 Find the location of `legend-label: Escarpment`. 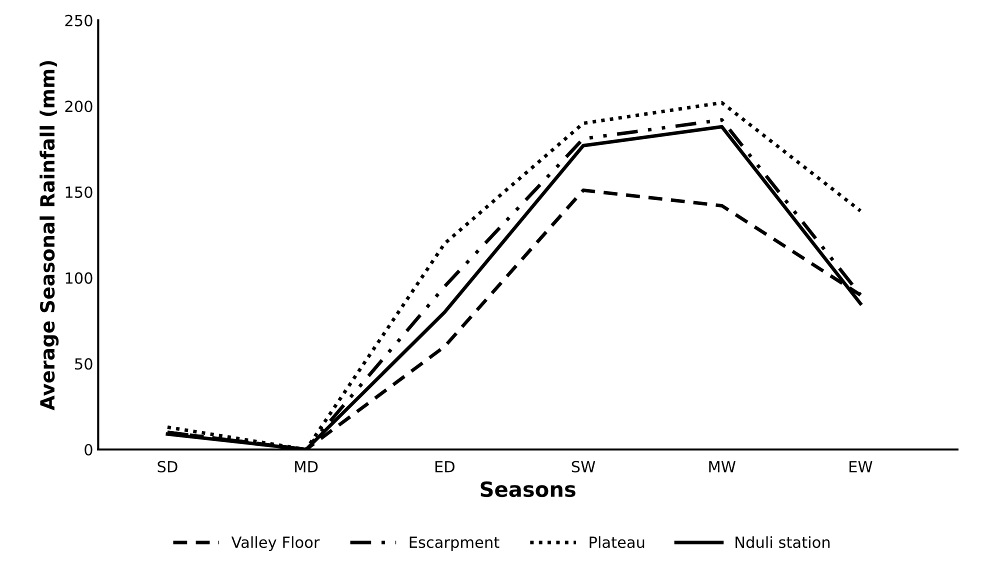

legend-label: Escarpment is located at coordinates (455, 543).